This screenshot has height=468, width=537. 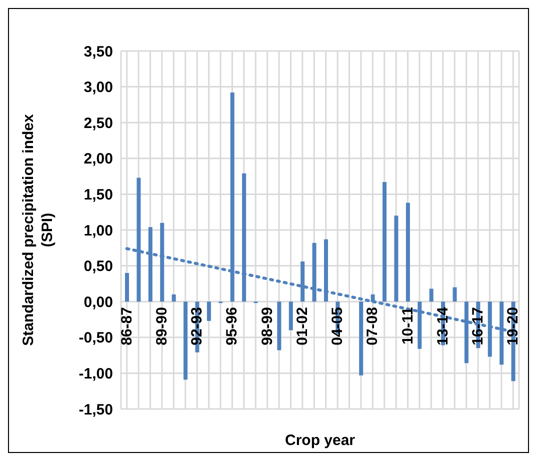 I want to click on x-tick-label: 19-20, so click(x=513, y=326).